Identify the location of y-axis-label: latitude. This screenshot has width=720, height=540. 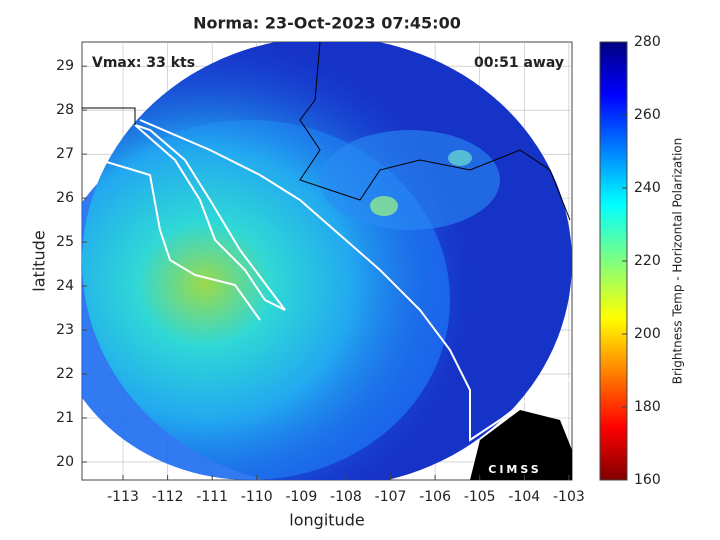
(39, 260).